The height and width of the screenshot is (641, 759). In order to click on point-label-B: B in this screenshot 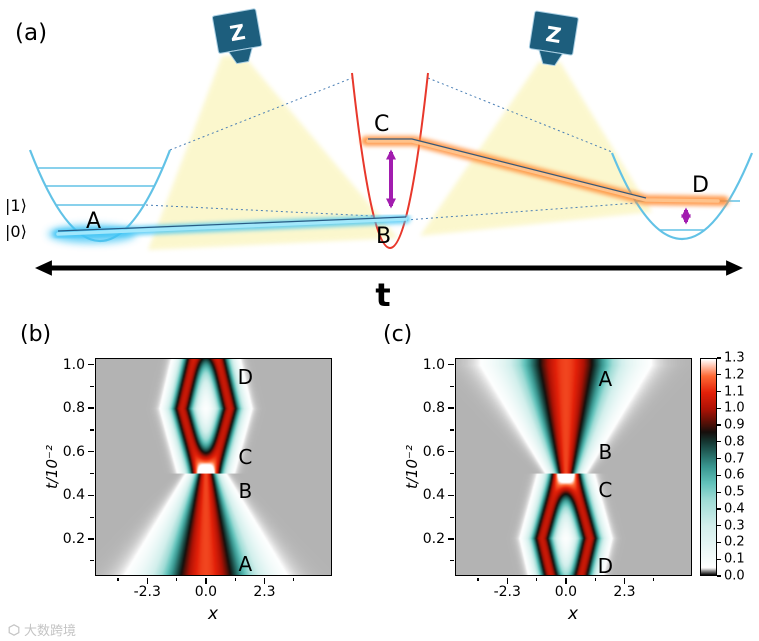, I will do `click(383, 236)`.